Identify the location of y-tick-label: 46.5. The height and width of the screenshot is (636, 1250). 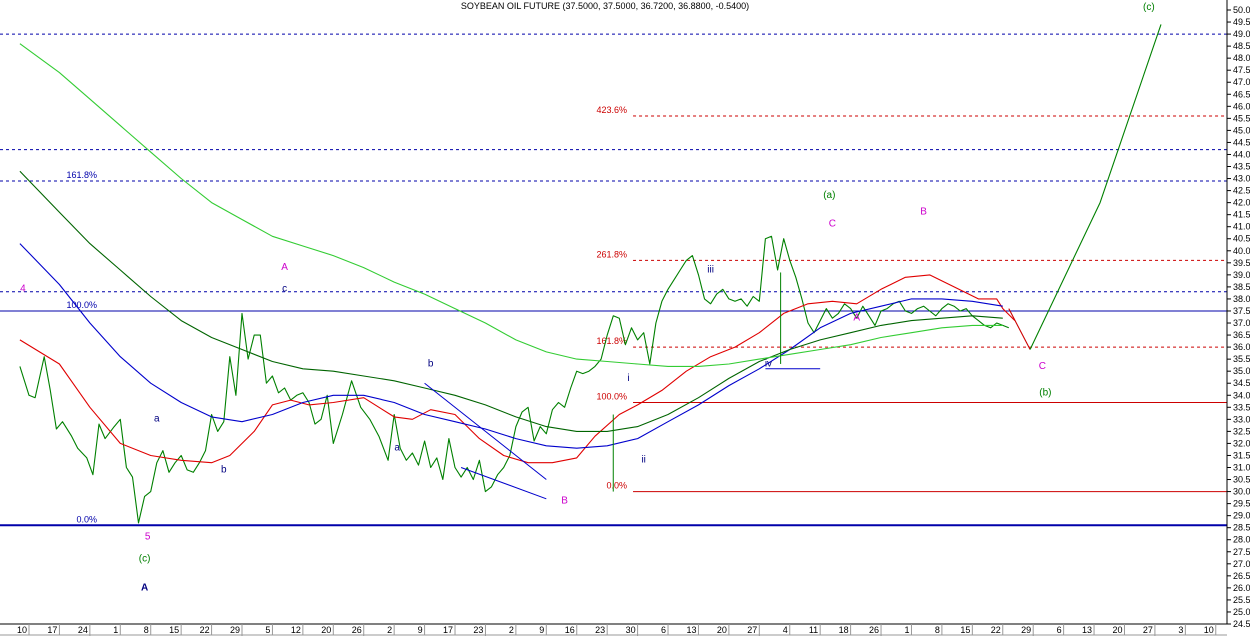
(1241, 94).